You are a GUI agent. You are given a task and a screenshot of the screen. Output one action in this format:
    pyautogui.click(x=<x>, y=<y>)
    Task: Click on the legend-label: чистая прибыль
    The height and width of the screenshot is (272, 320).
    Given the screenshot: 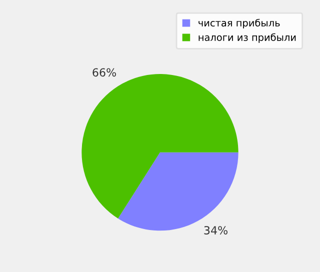 What is the action you would take?
    pyautogui.click(x=239, y=23)
    